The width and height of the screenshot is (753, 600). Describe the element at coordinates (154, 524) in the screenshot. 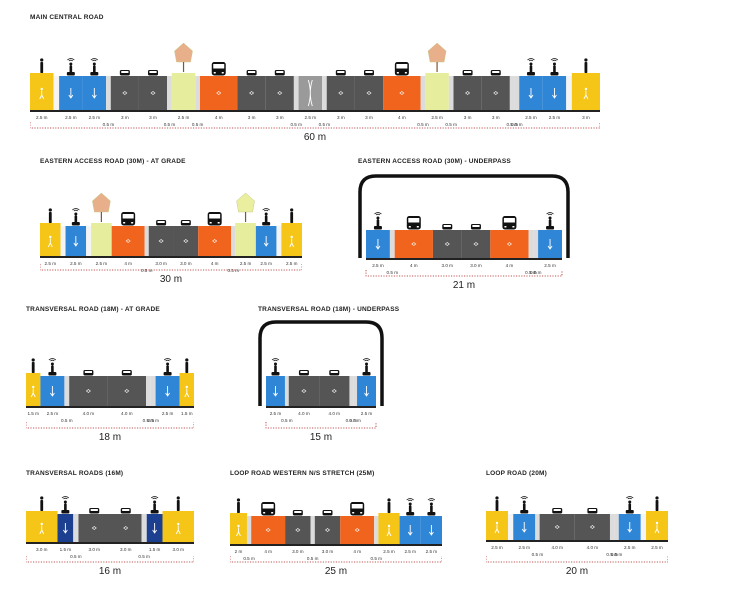

I see `lane-bike-dark: 1.5 m` at that location.